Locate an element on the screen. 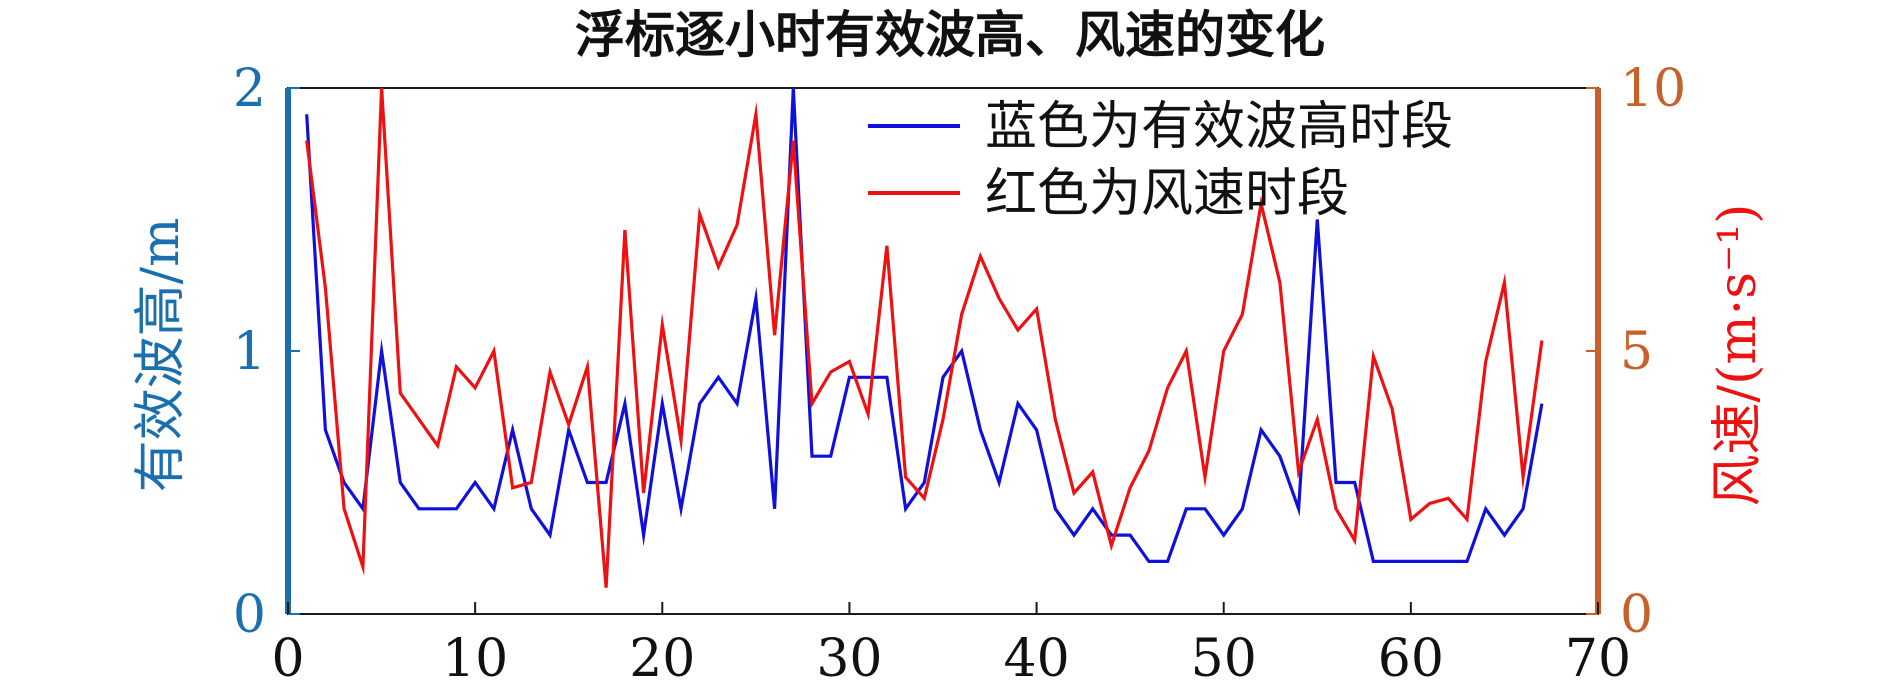 The height and width of the screenshot is (697, 1890). x-tick-label: 40 is located at coordinates (1036, 659).